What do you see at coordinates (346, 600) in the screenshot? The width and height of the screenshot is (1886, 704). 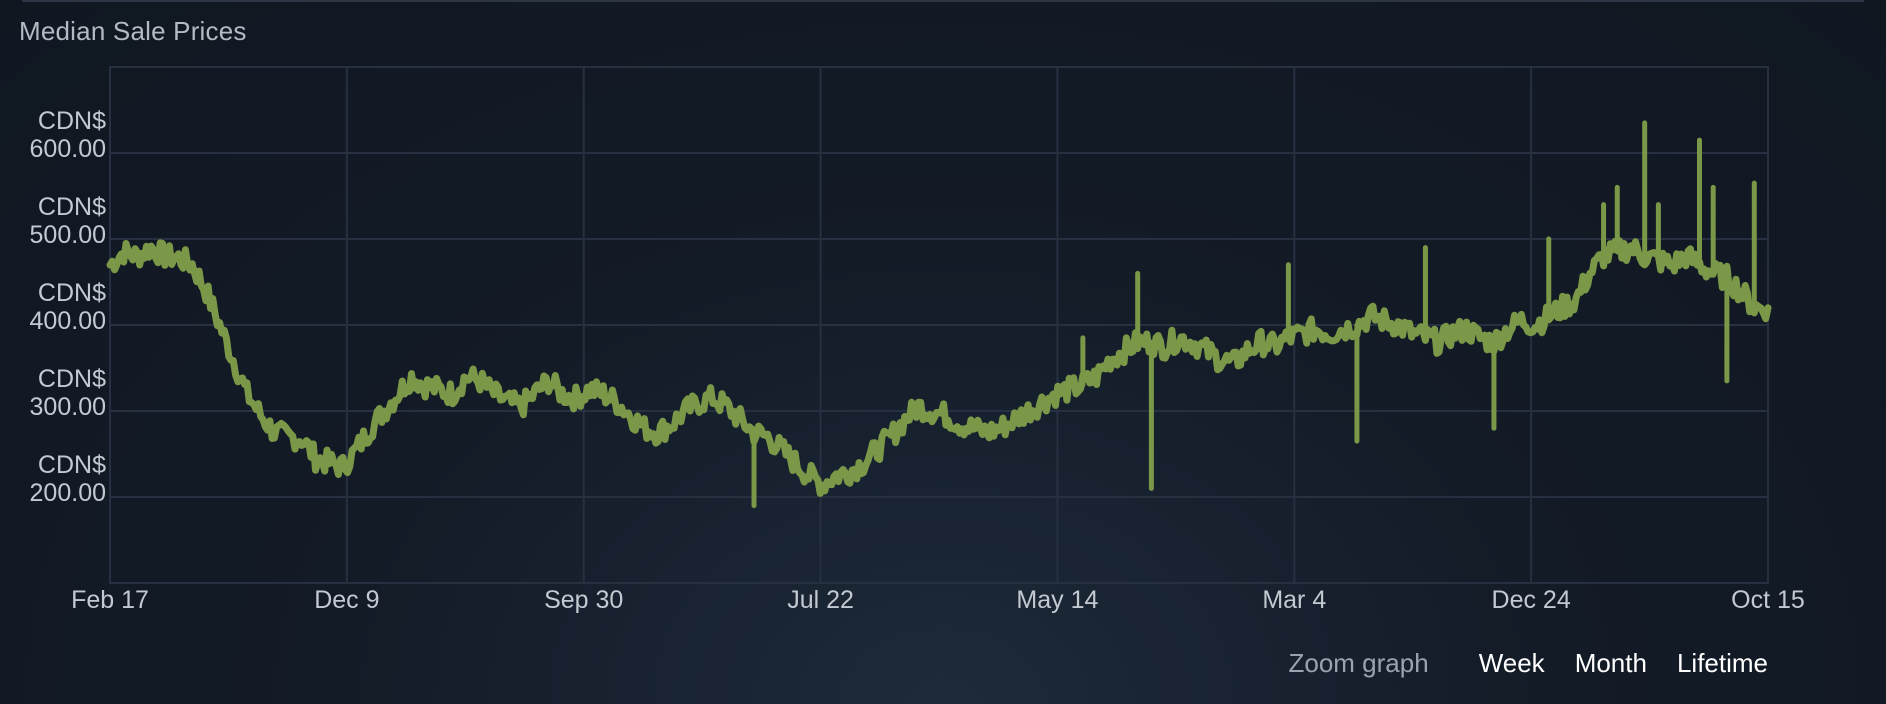 I see `x-tick-label: Dec 9` at bounding box center [346, 600].